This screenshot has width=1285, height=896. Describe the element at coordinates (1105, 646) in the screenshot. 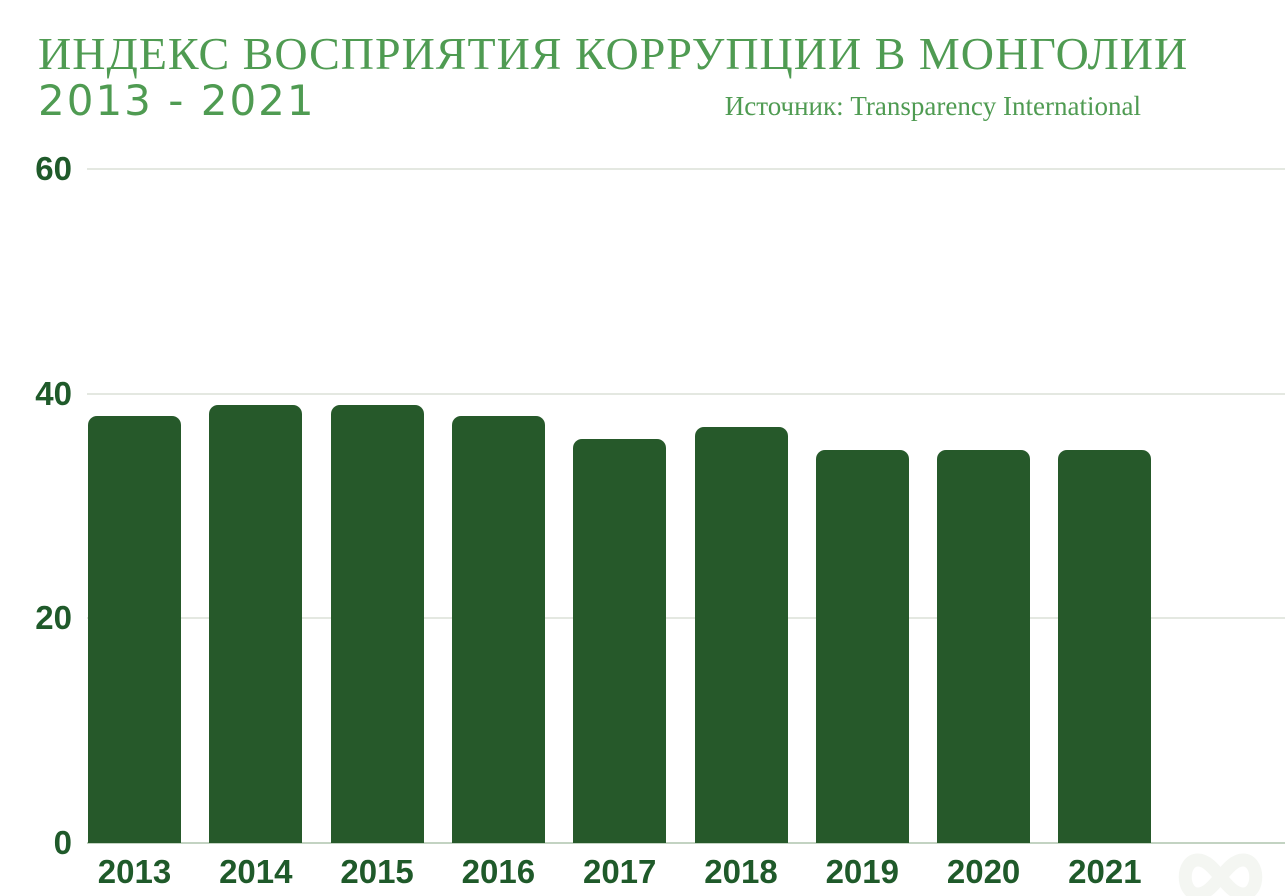

I see `bar-2021` at that location.